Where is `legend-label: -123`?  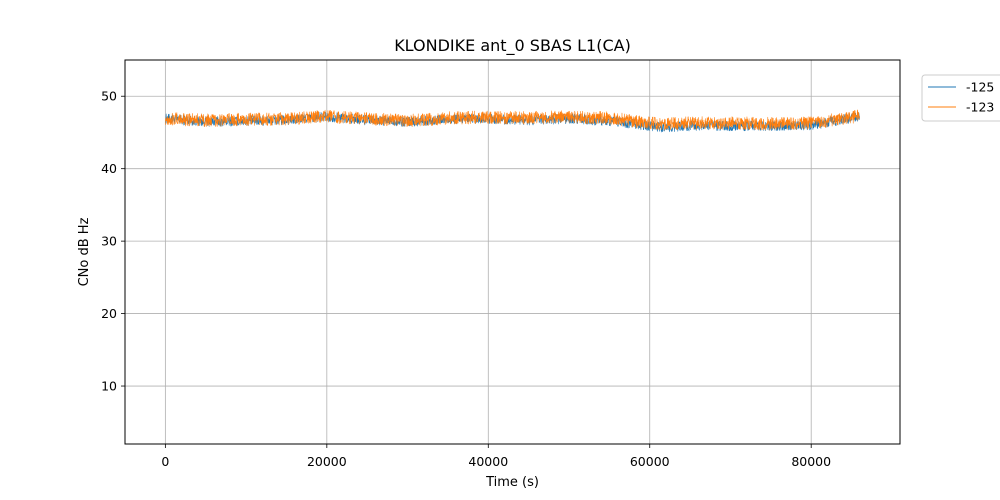 legend-label: -123 is located at coordinates (980, 107).